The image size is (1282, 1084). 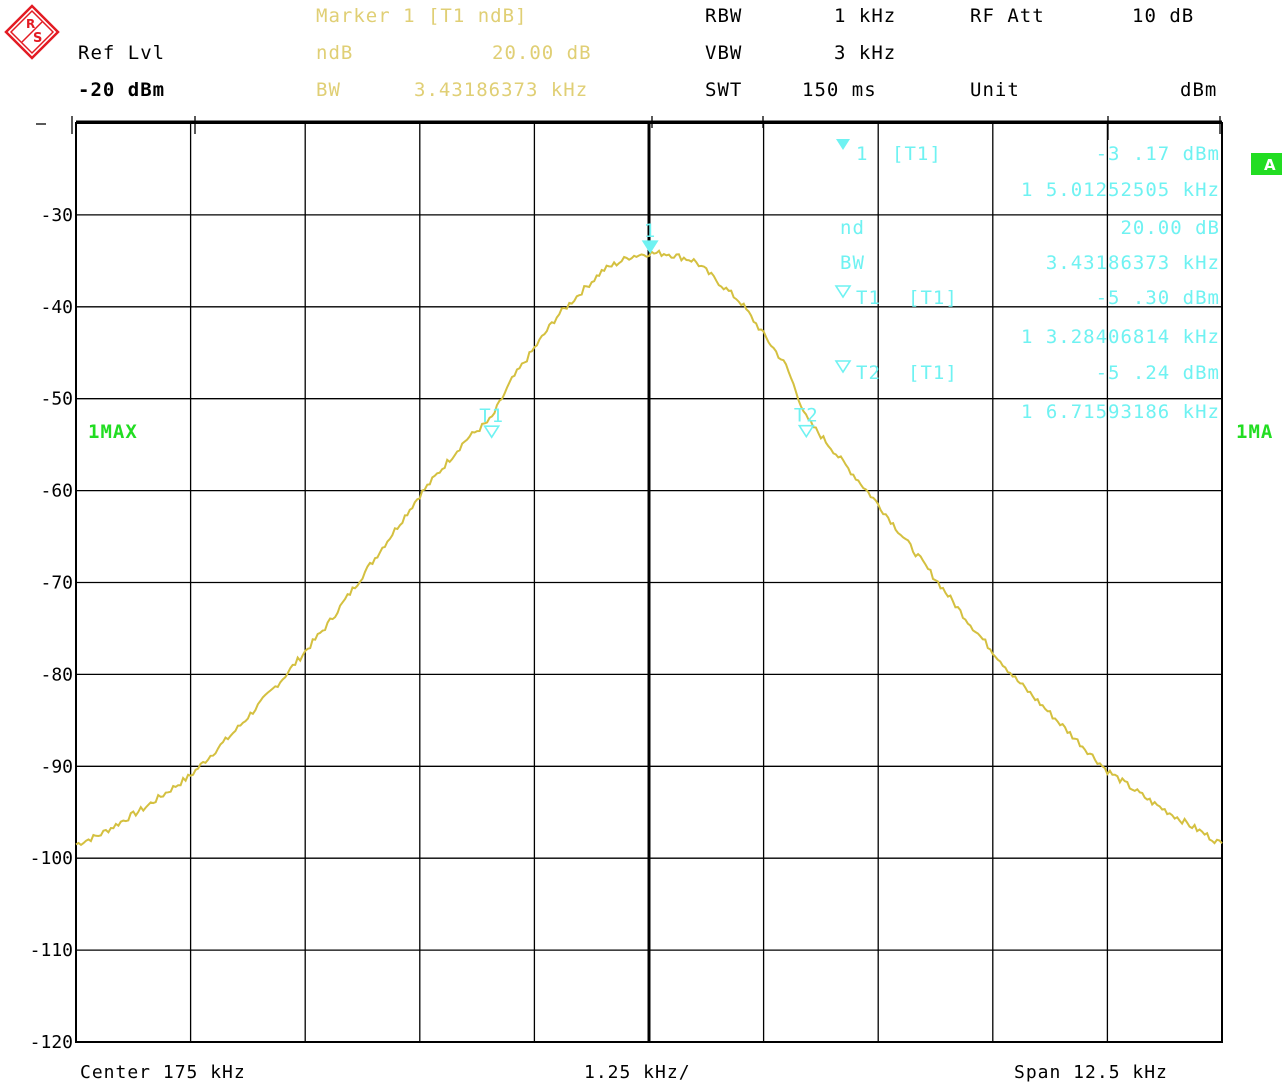 I want to click on ref-level-label: Ref Lvl, so click(x=122, y=53).